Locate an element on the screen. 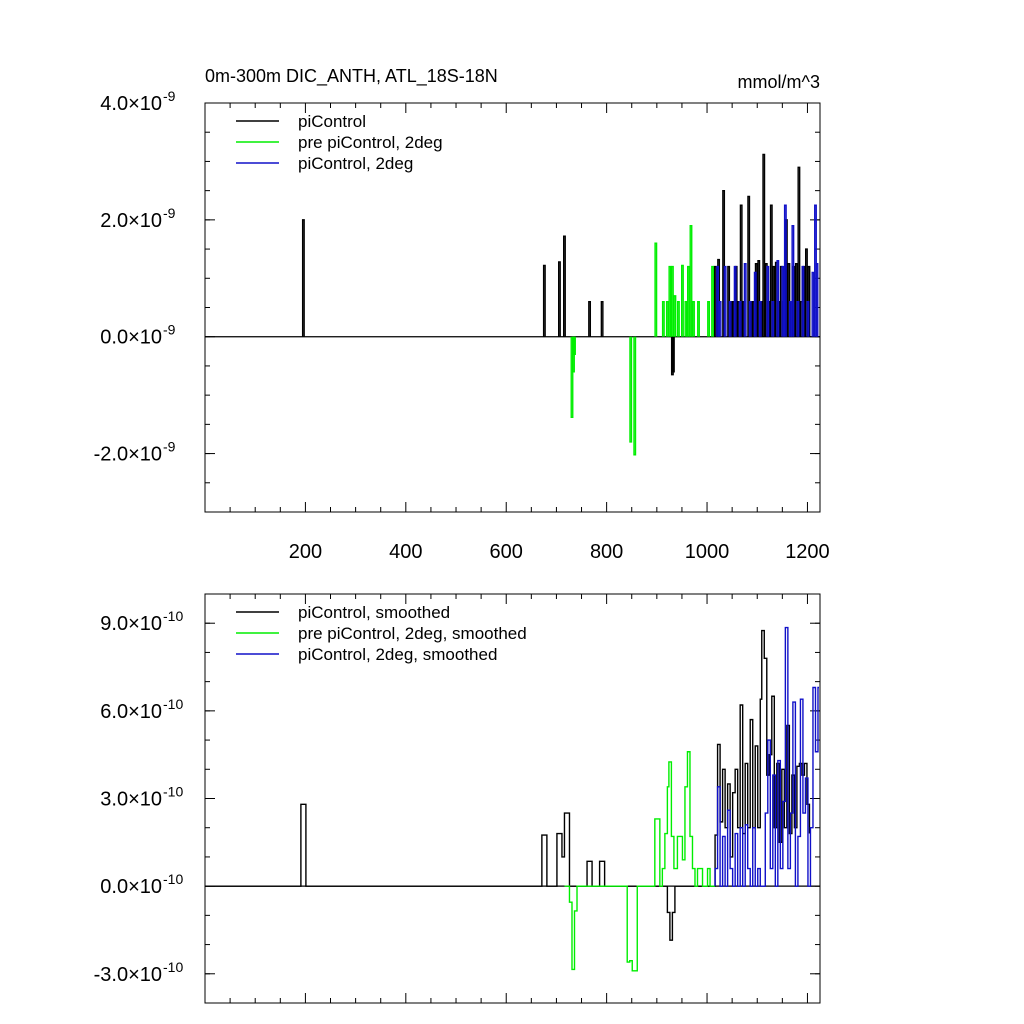 This screenshot has width=1024, height=1024. legend-entry-picontrol-smoothed: piControl, smoothed is located at coordinates (343, 612).